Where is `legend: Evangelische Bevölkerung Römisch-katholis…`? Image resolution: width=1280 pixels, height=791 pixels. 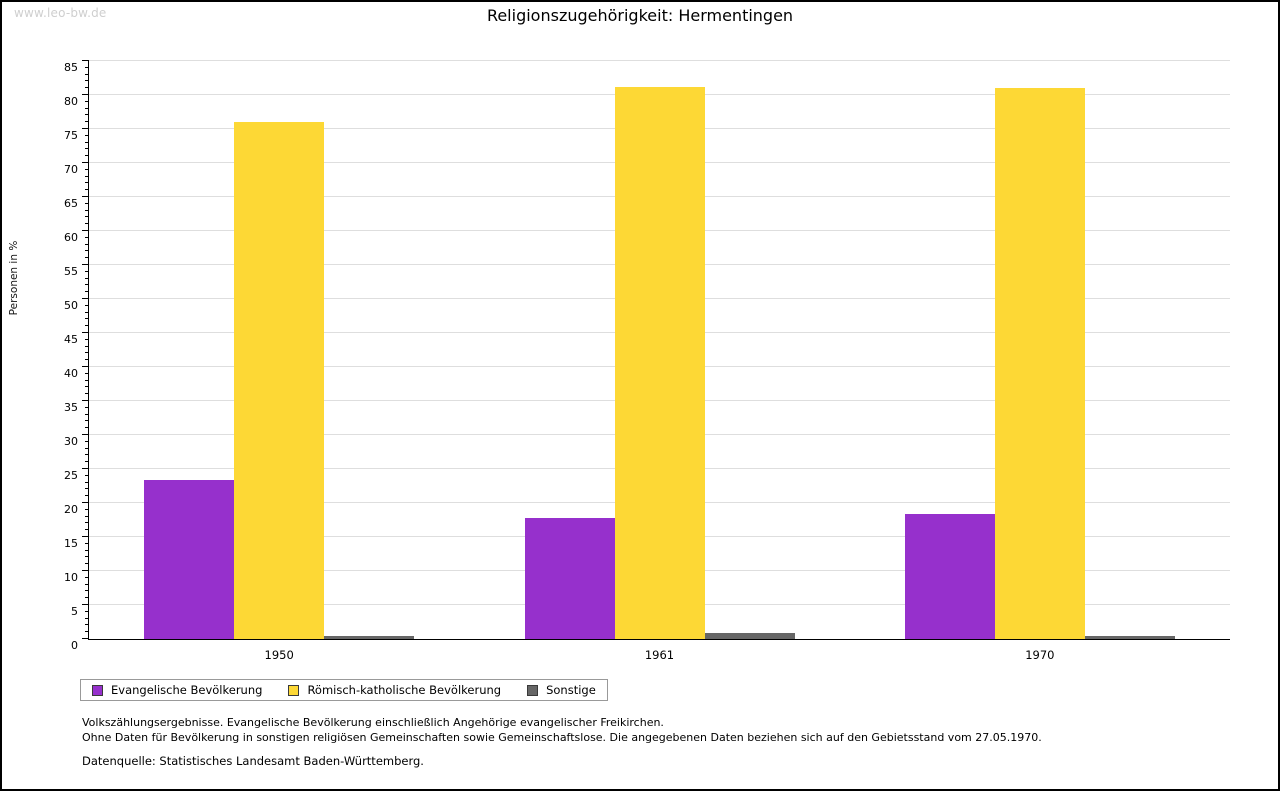 legend: Evangelische Bevölkerung Römisch-katholis… is located at coordinates (344, 690).